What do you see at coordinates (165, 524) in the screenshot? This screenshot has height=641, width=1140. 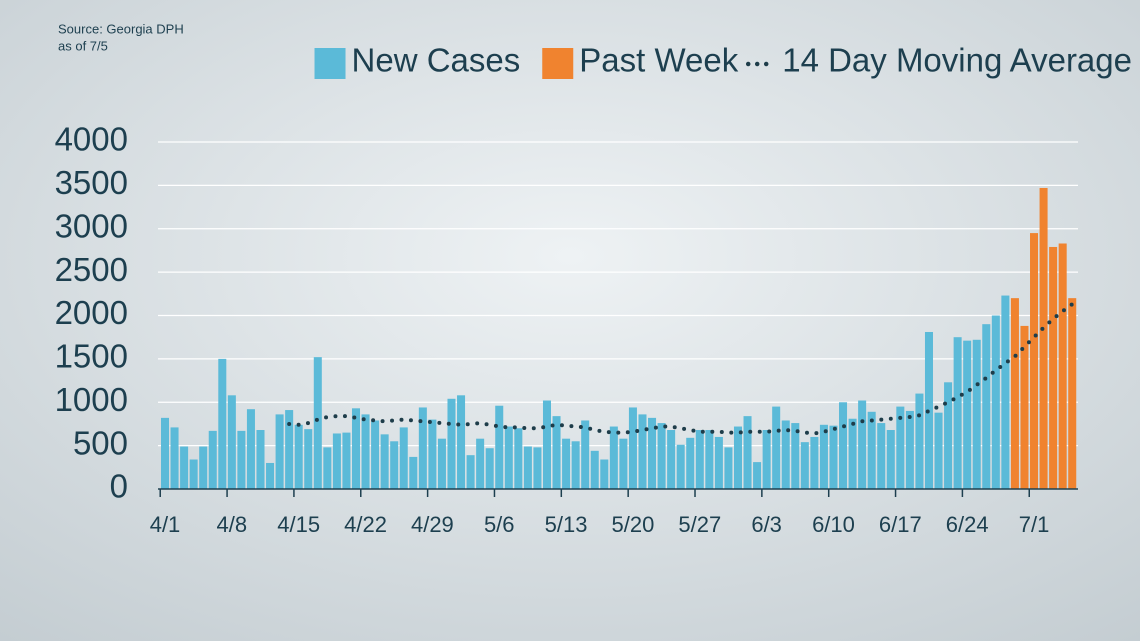 I see `x-tick-label: 4/1` at bounding box center [165, 524].